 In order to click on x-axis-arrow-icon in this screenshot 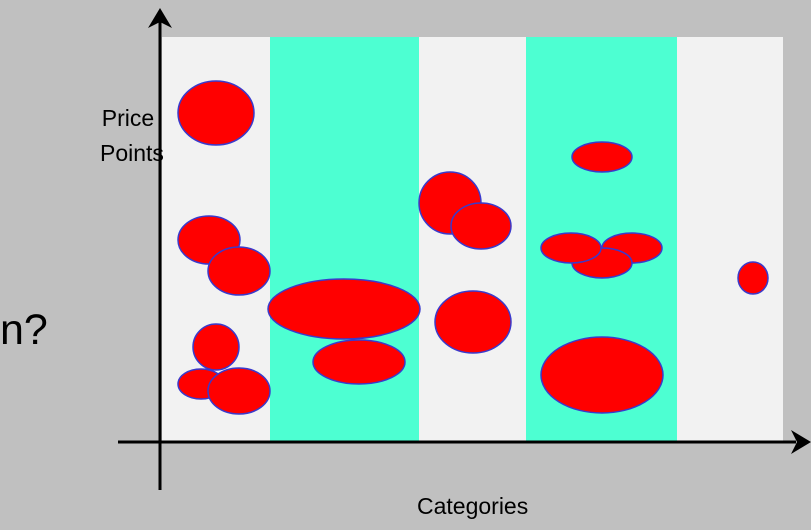, I will do `click(801, 442)`.